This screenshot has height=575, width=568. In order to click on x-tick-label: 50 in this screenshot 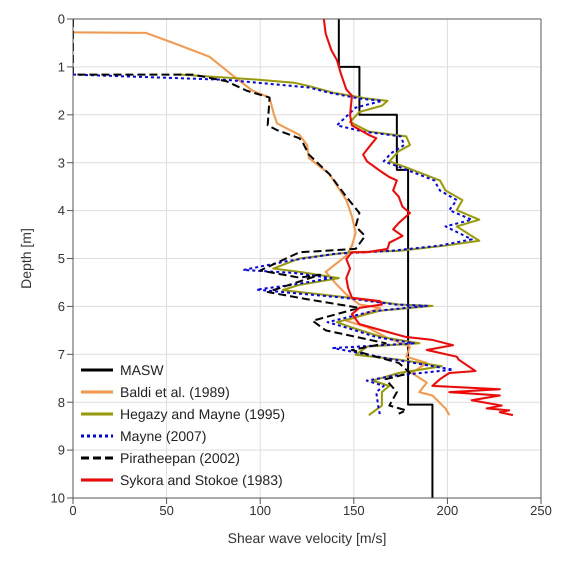, I will do `click(166, 510)`.